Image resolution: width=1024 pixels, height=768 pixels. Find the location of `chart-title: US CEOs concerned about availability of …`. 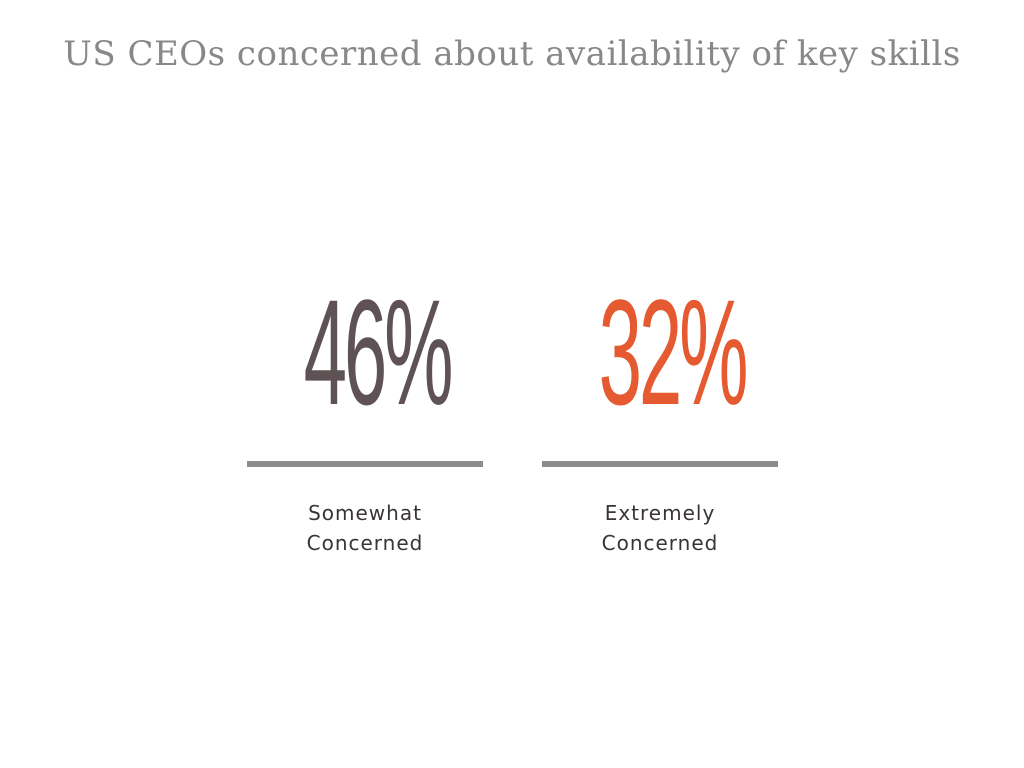

chart-title: US CEOs concerned about availability of … is located at coordinates (512, 54).